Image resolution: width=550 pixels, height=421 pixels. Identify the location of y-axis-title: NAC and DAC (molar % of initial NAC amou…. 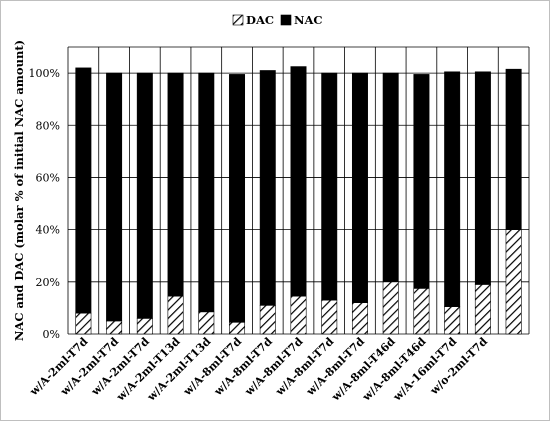
(19, 190).